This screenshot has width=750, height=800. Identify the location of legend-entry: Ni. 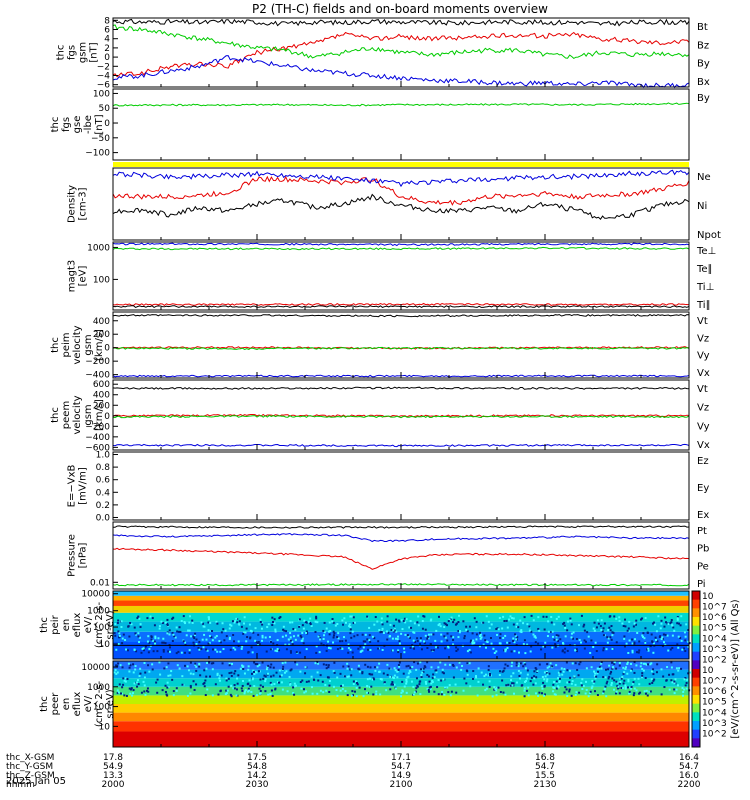
(702, 206).